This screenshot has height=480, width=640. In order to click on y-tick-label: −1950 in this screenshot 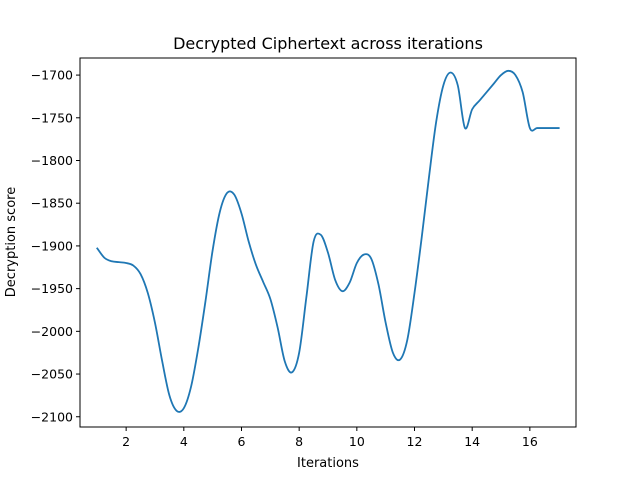, I will do `click(52, 288)`.